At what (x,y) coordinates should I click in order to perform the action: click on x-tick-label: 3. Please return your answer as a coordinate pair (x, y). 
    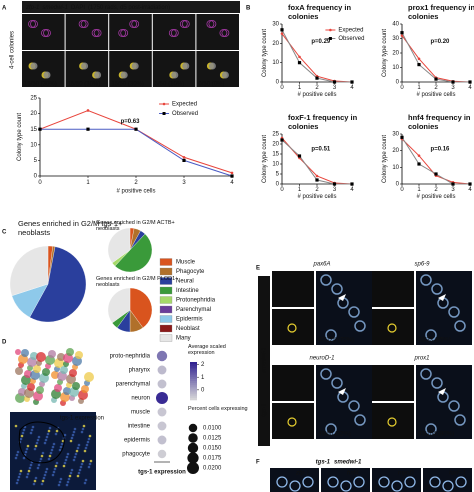
    Looking at the image, I should click on (184, 183).